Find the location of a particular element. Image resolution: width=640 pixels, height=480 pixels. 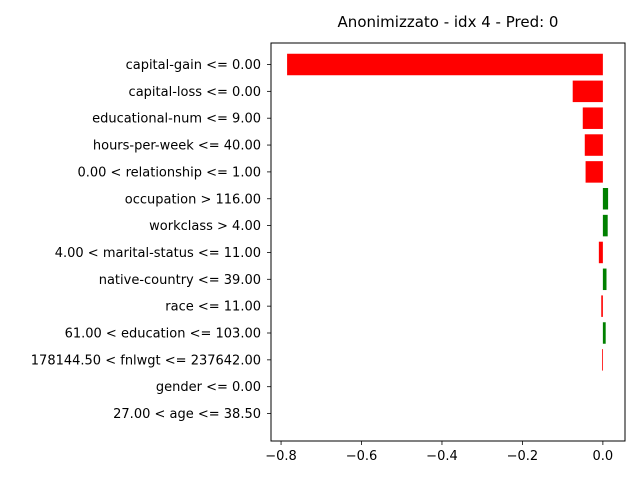

x-tick-label: −0.8 is located at coordinates (281, 456).